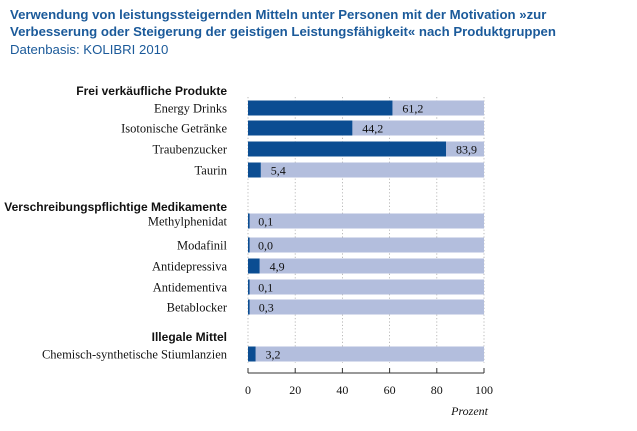  What do you see at coordinates (266, 308) in the screenshot?
I see `data-label: 0,3` at bounding box center [266, 308].